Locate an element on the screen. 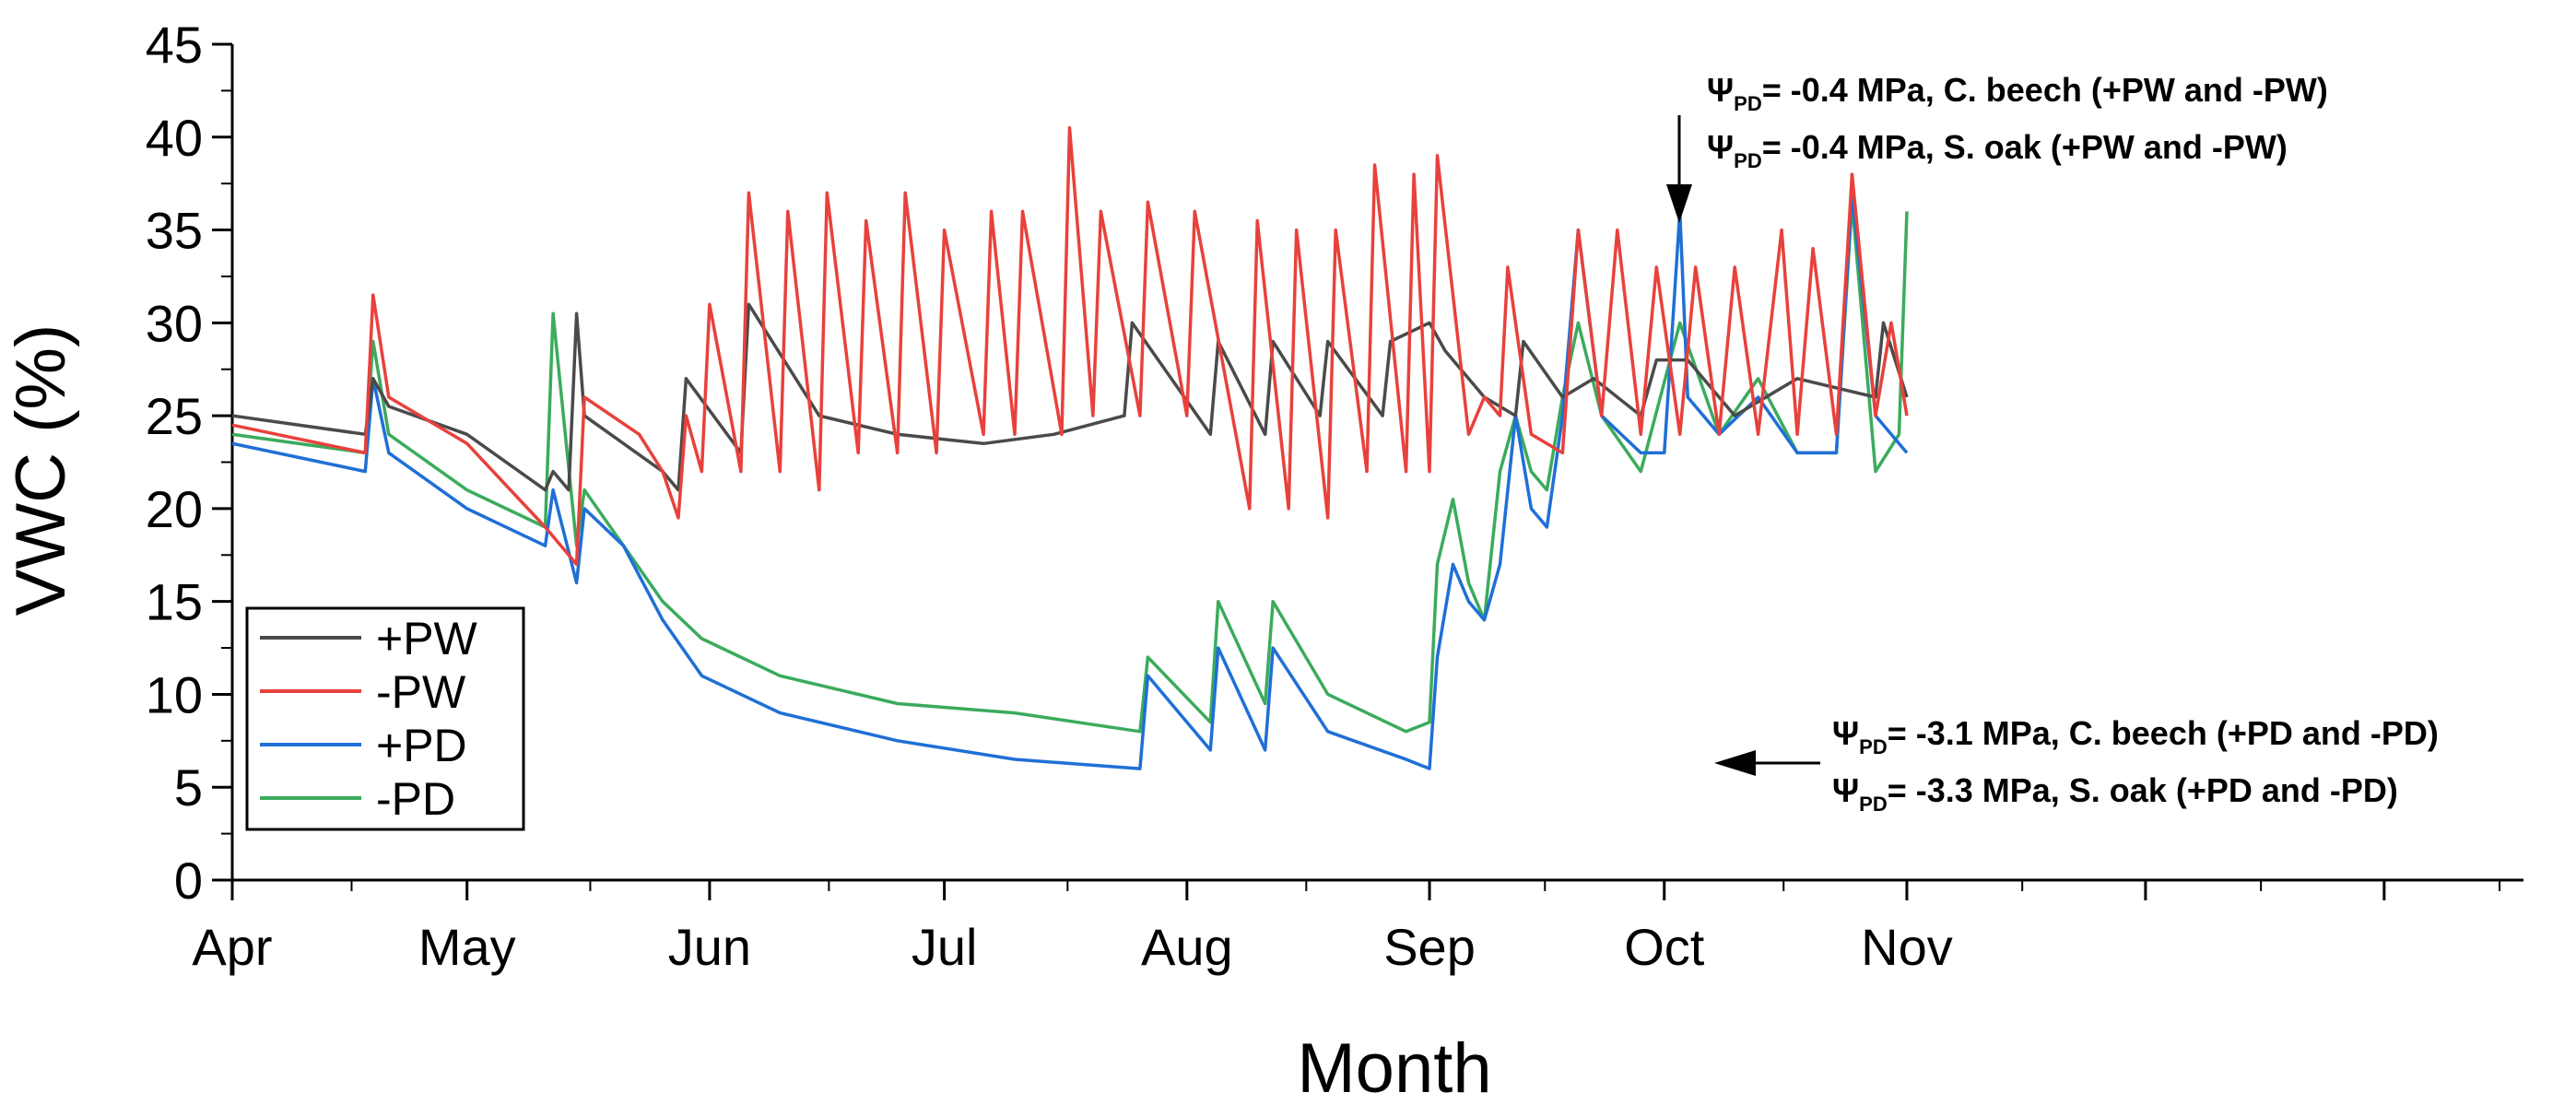 The image size is (2576, 1116). legend-label: +PD is located at coordinates (421, 745).